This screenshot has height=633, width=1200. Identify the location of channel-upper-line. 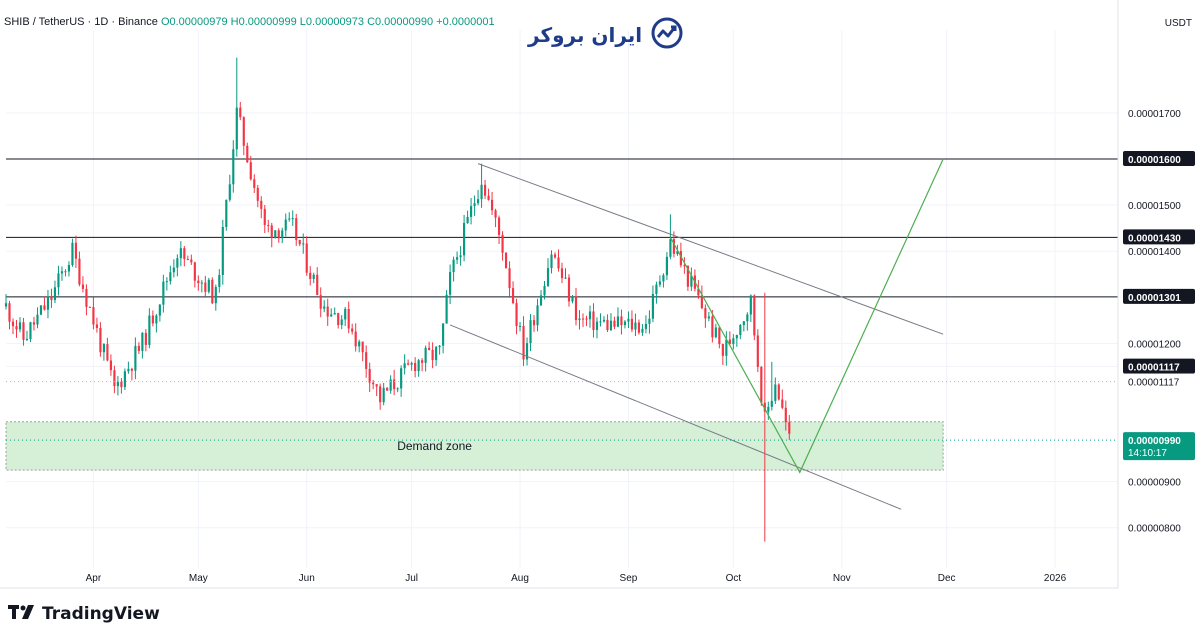
(710, 249).